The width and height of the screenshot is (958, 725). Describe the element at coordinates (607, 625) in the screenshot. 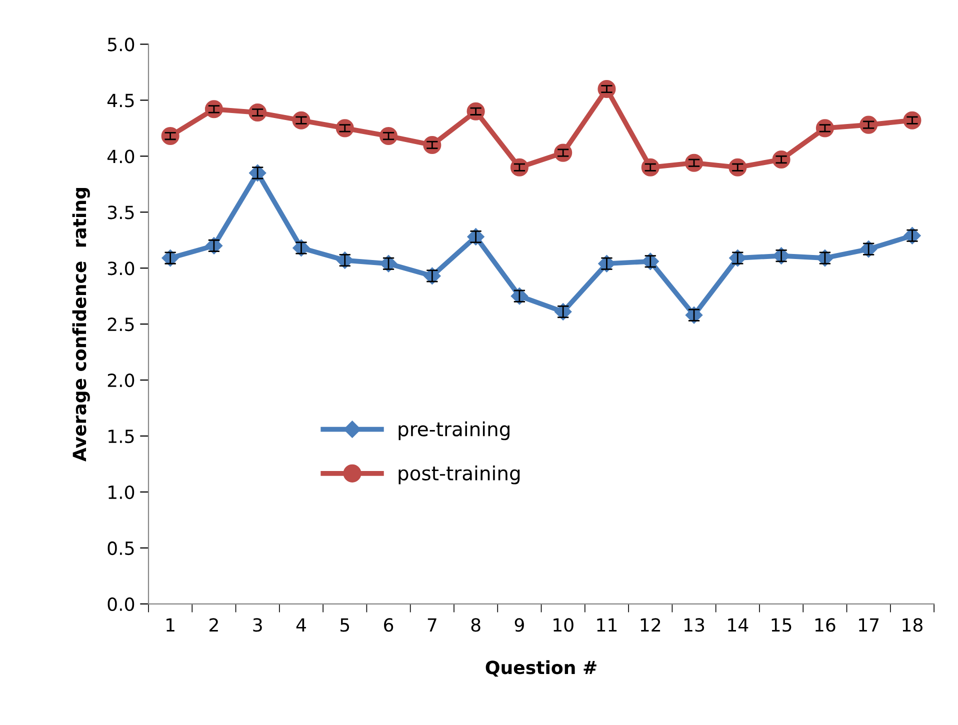

I see `x-tick-label: 11` at that location.